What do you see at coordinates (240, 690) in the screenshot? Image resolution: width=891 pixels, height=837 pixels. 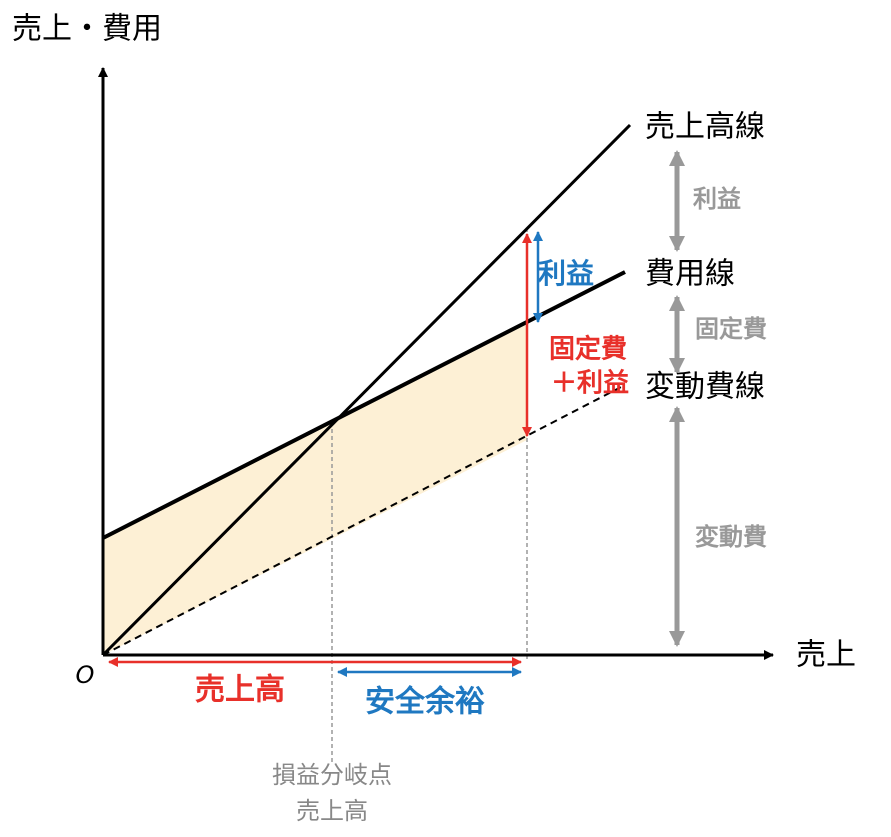 I see `sales-label: 売上高` at bounding box center [240, 690].